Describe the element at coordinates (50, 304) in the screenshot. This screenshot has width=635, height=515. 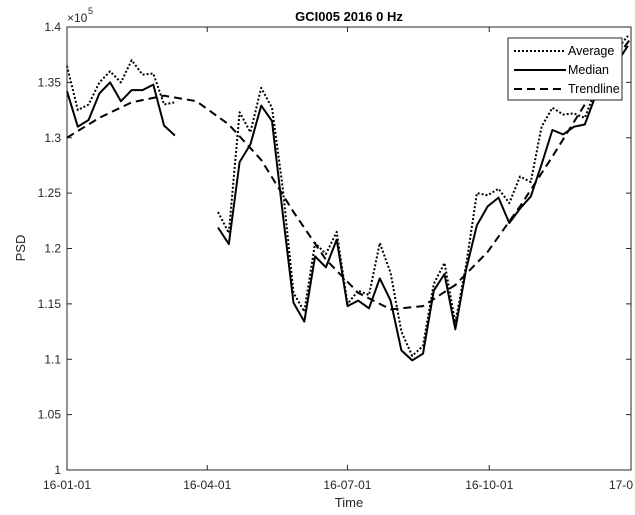
I see `y-tick-label: 1.15` at that location.